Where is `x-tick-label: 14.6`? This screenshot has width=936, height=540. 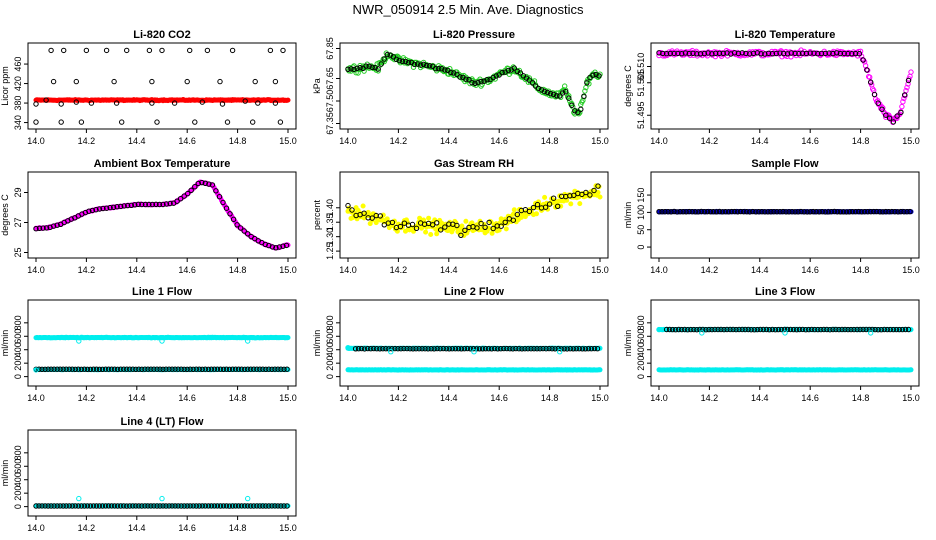 x-tick-label: 14.6 is located at coordinates (499, 398).